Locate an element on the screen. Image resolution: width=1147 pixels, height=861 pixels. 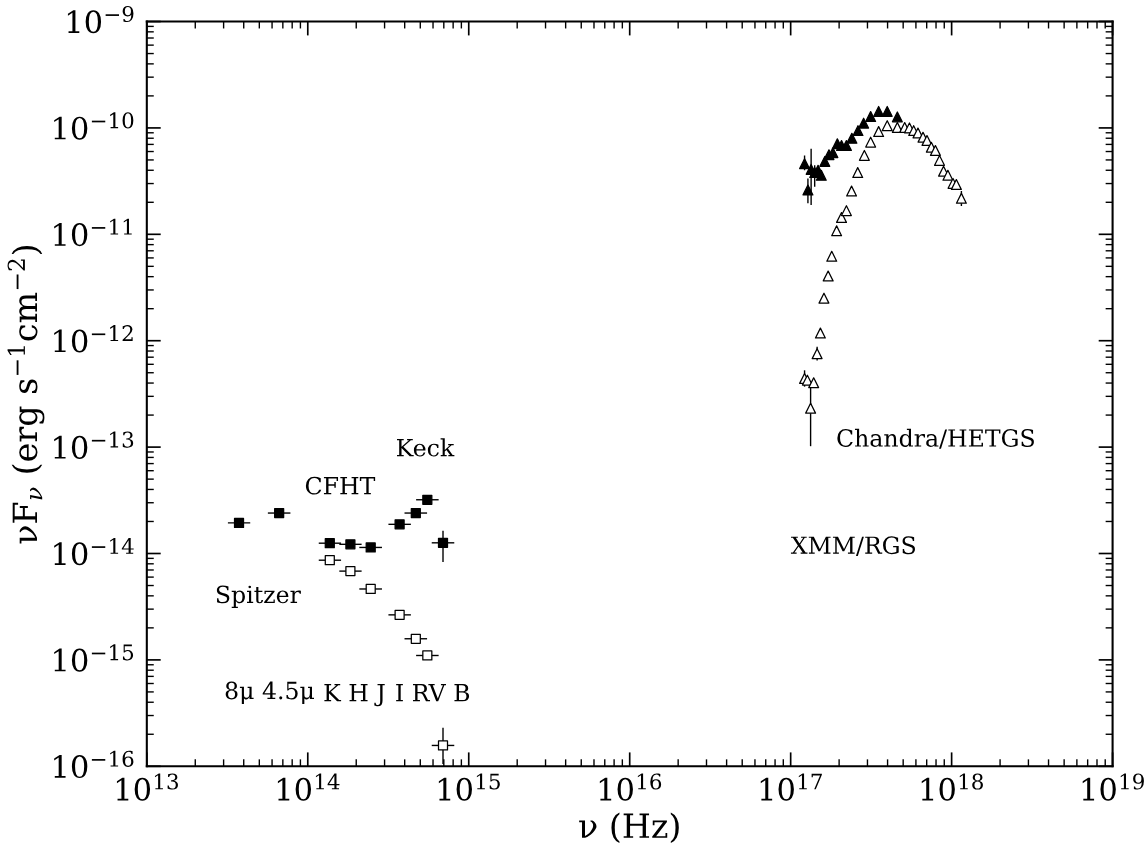
x-tick-label: 10$^{16}$ is located at coordinates (630, 787).